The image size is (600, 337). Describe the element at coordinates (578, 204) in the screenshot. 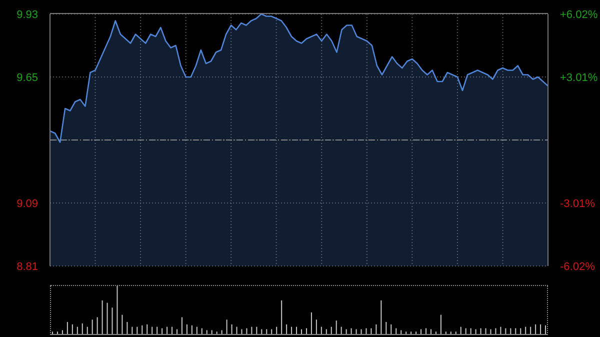

I see `y2-tick-label: -3.01%` at that location.